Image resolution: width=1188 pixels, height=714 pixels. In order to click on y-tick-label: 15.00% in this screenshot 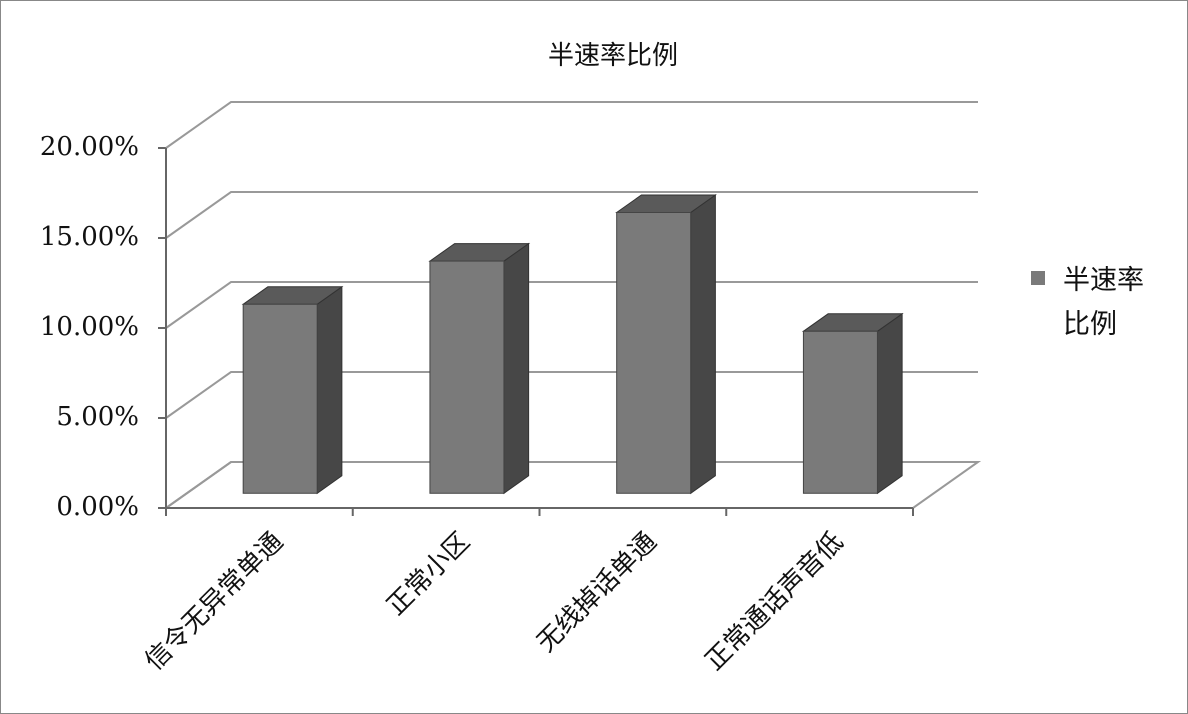, I will do `click(89, 237)`.